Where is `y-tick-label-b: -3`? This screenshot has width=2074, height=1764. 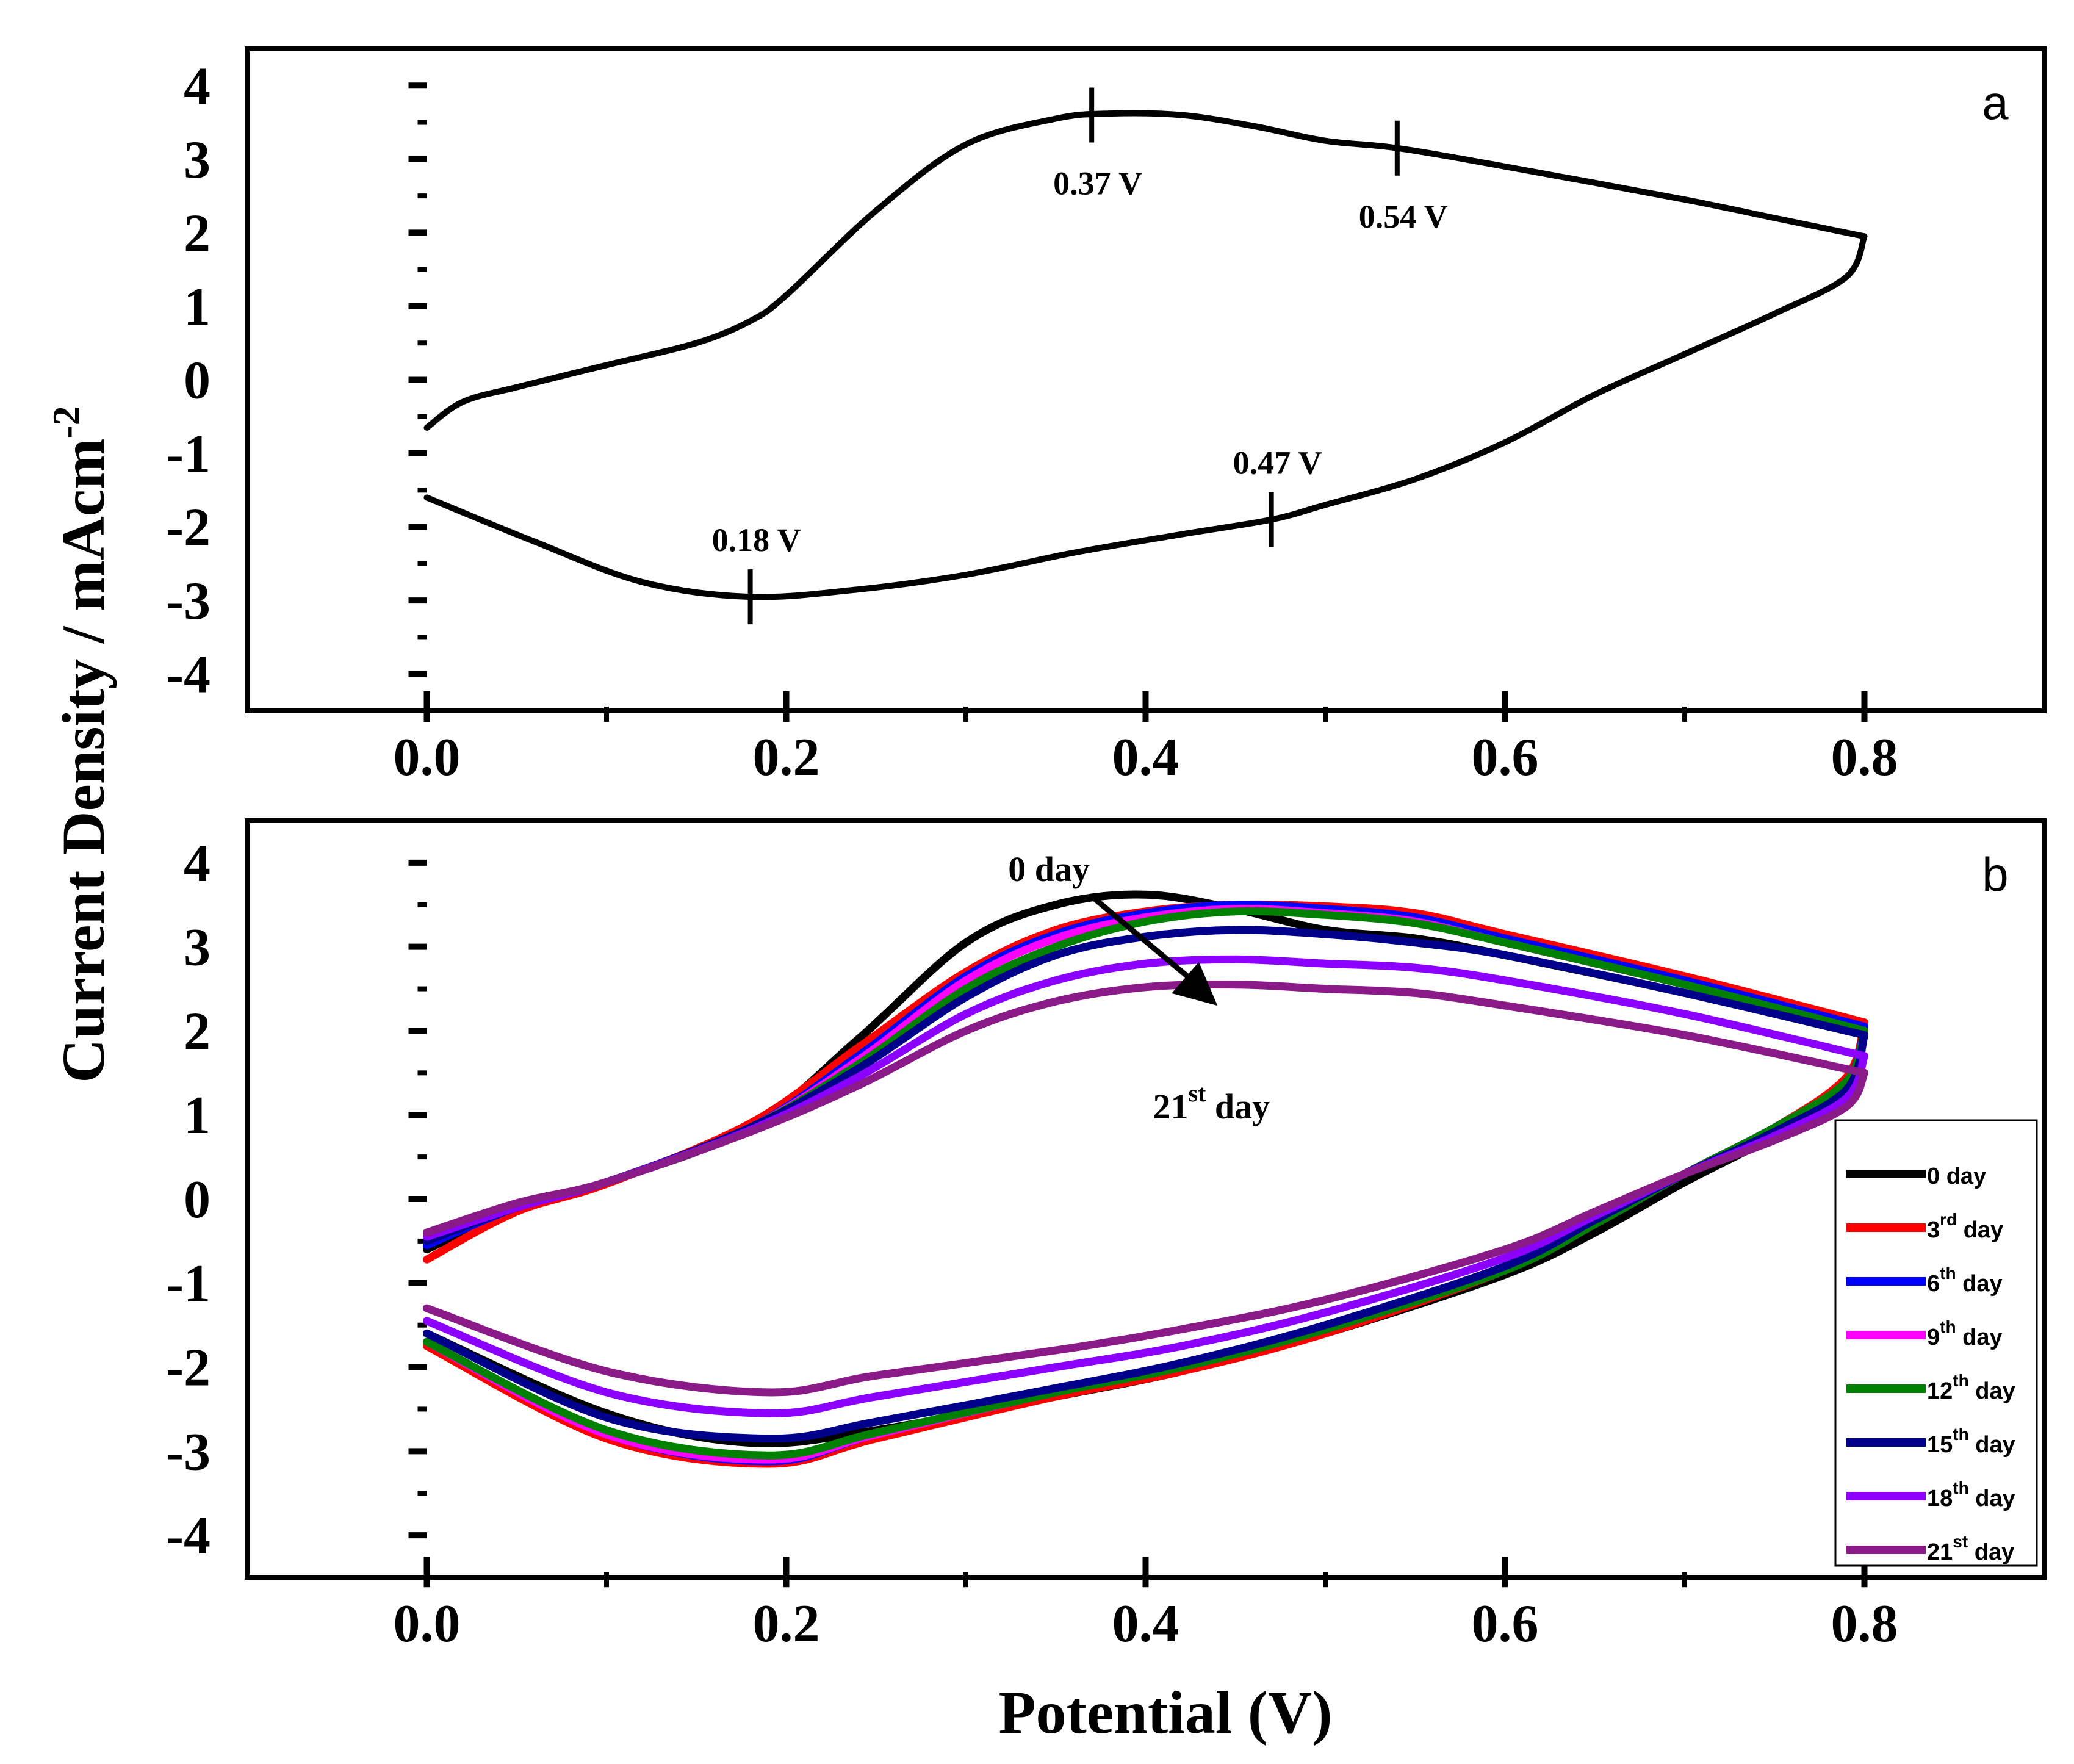 y-tick-label-b: -3 is located at coordinates (188, 1451).